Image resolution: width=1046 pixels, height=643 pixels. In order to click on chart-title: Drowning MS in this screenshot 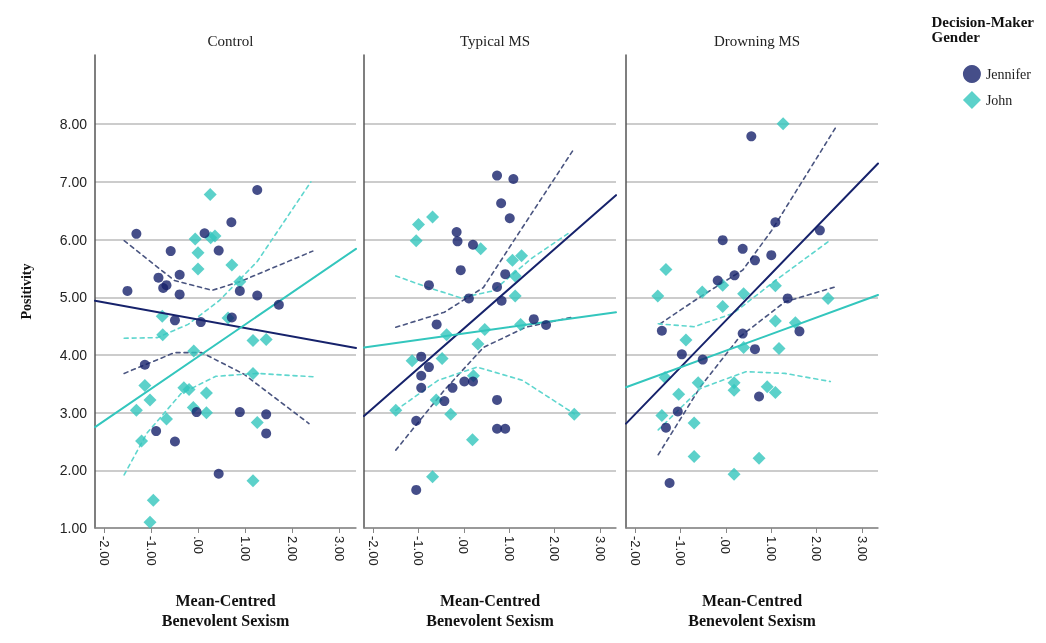, I will do `click(757, 40)`.